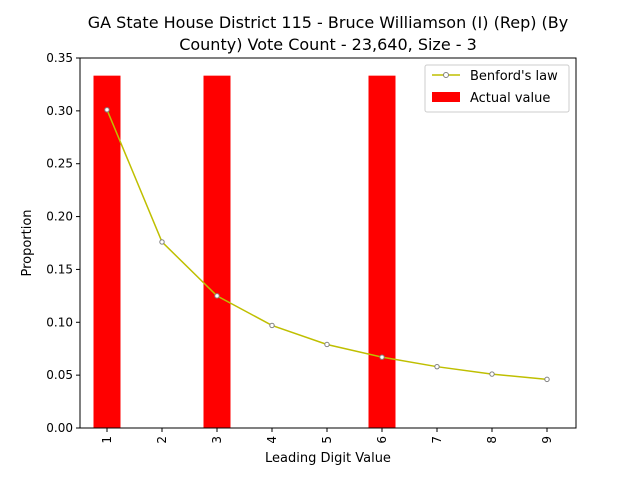 This screenshot has width=640, height=480. What do you see at coordinates (27, 242) in the screenshot?
I see `y-axis-label: Proportion` at bounding box center [27, 242].